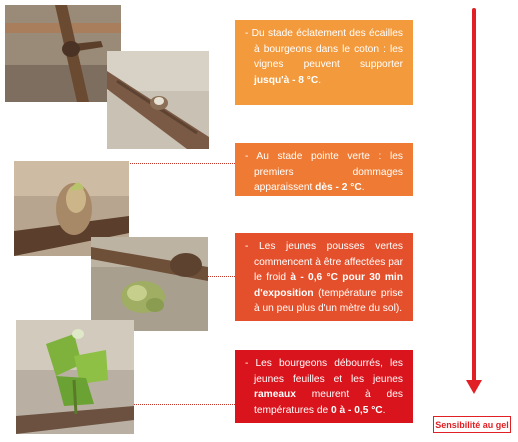 The image size is (518, 442). What do you see at coordinates (474, 196) in the screenshot?
I see `frost-sensitivity-arrow` at bounding box center [474, 196].